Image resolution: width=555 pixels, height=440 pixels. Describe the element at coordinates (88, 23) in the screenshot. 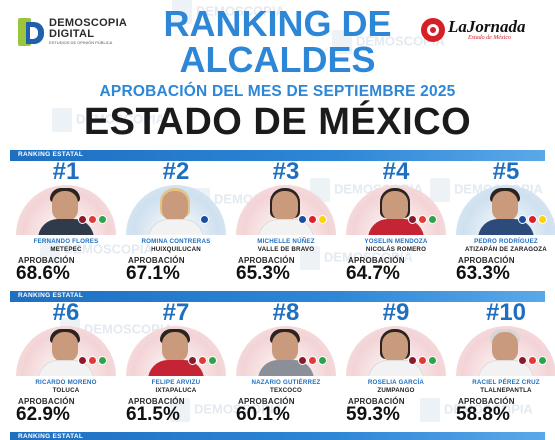

I see `logo-line1: DEMOSCOPIA` at that location.